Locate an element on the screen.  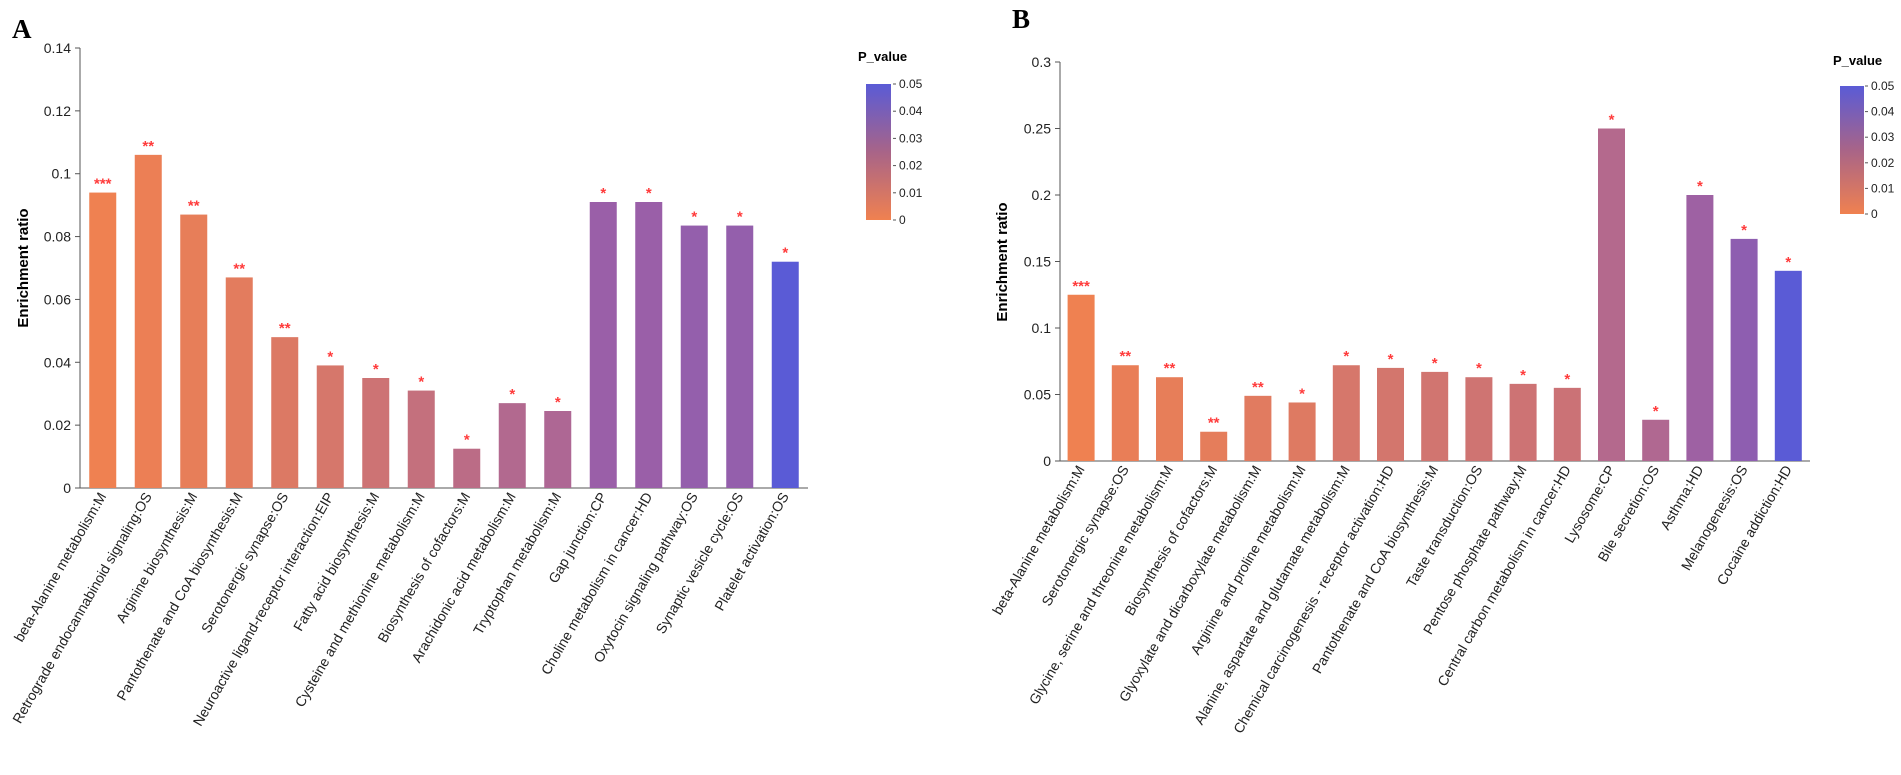
p-value-legend-b: P_value 0 0.01 0.02 0.03 0.04 0.05 is located at coordinates (1864, 137).